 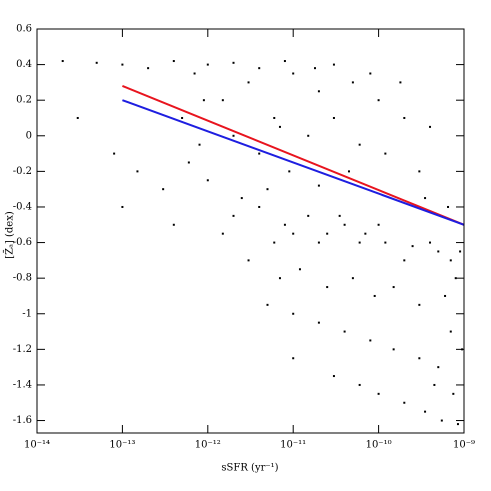 What do you see at coordinates (122, 445) in the screenshot?
I see `x-tick-label: 10⁻¹³` at bounding box center [122, 445].